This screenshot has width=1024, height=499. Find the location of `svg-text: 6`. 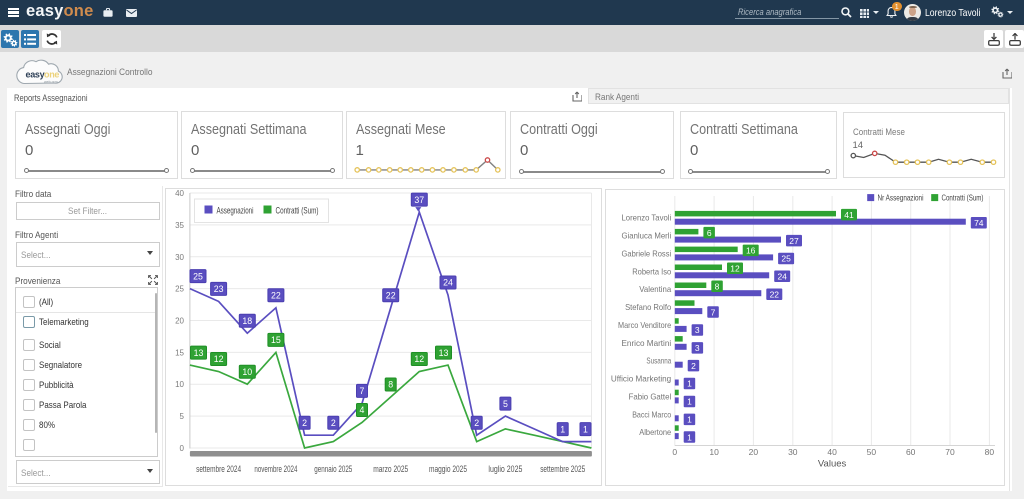

svg-text: 6 is located at coordinates (708, 233).